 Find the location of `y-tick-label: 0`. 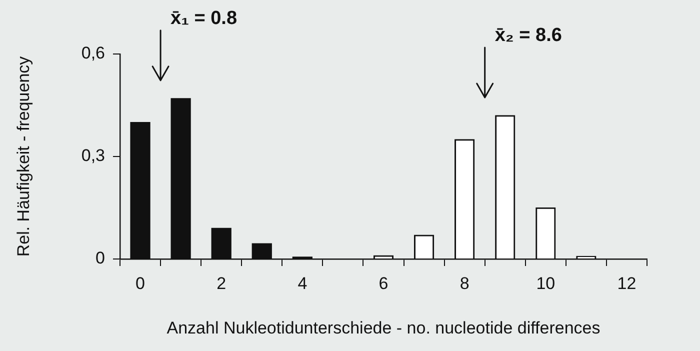

y-tick-label: 0 is located at coordinates (100, 258).